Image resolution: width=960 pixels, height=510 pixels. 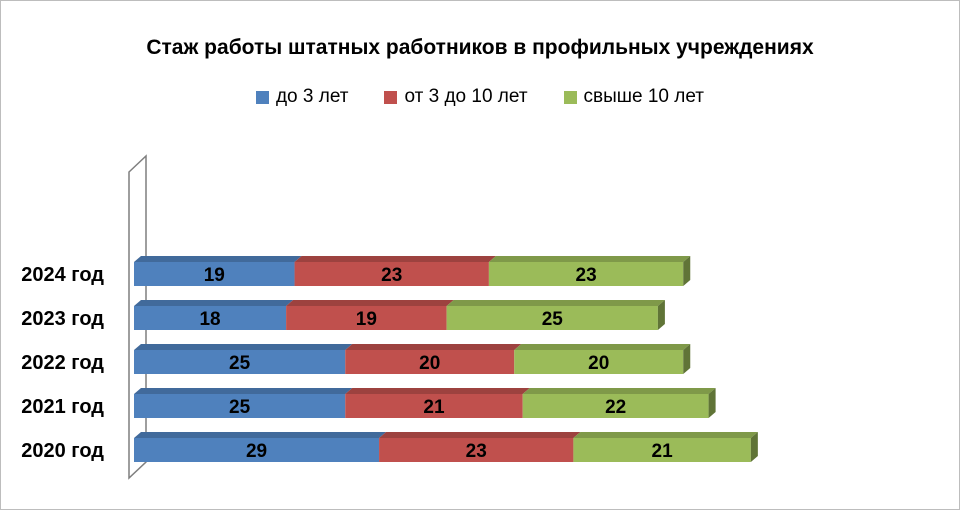 I want to click on legend-label-over-10: свыше 10 лет, so click(x=644, y=96).